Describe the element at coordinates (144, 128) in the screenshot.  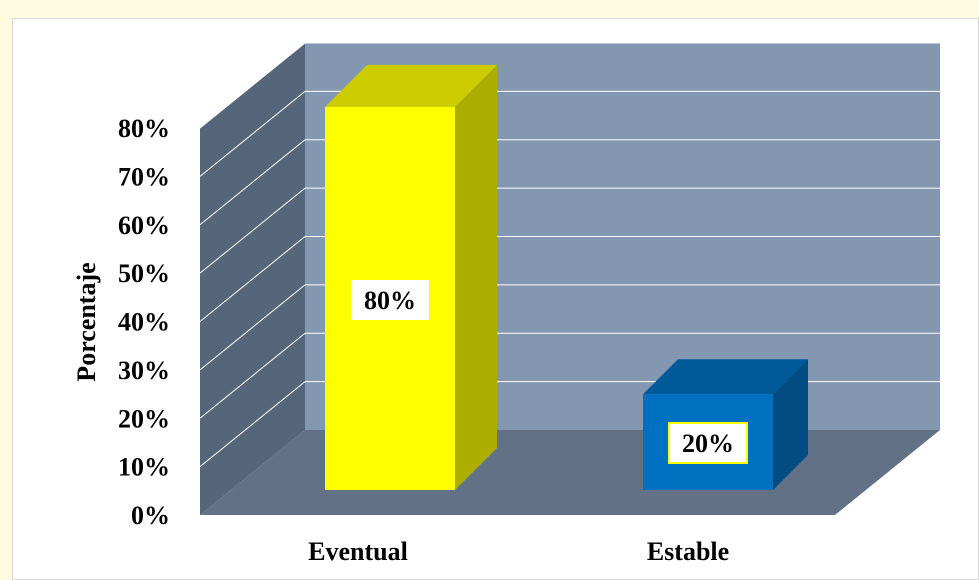
I see `y-tick-label: 80%` at that location.